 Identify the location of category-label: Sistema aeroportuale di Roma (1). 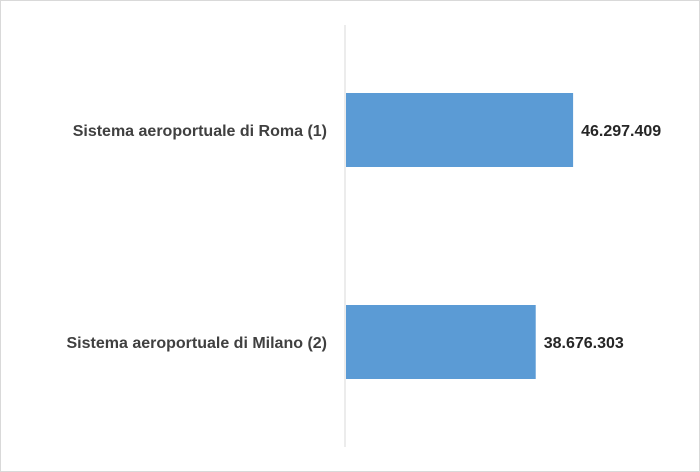
(200, 131).